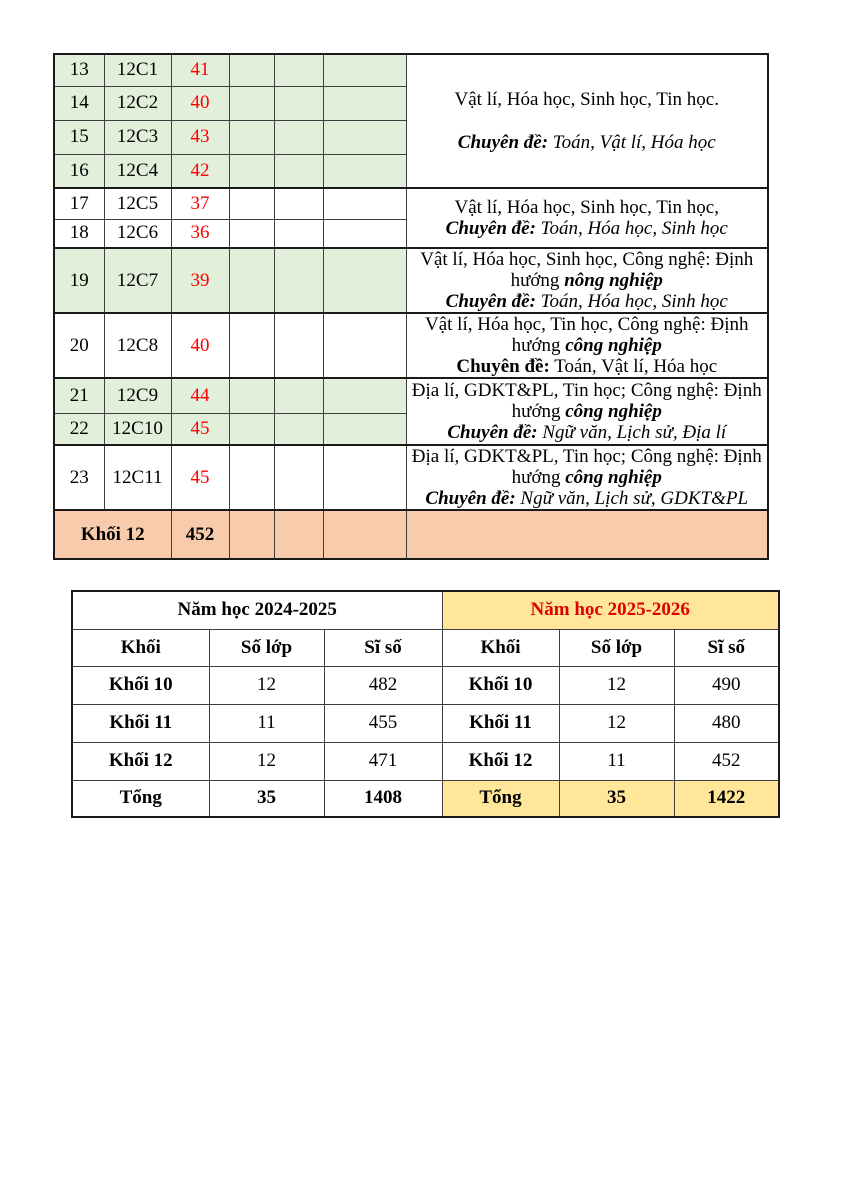  I want to click on khoi-cell: Khối 11, so click(140, 723).